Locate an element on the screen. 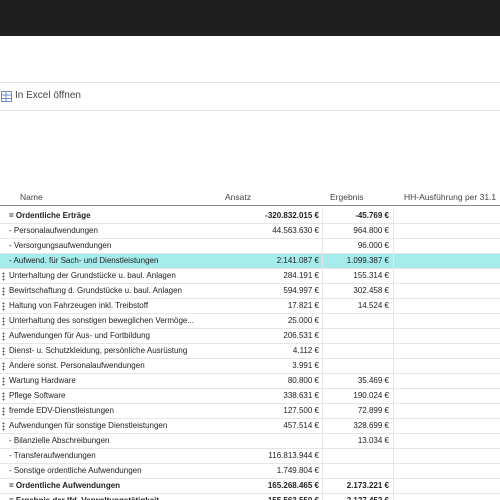 This screenshot has height=500, width=500. excel-button: In Excel öffnen is located at coordinates (100, 97).